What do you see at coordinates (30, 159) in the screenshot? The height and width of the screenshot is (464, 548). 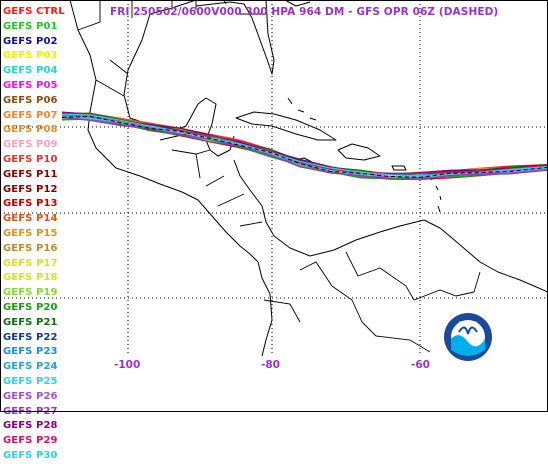 I see `legend-item: GEFS P10` at bounding box center [30, 159].